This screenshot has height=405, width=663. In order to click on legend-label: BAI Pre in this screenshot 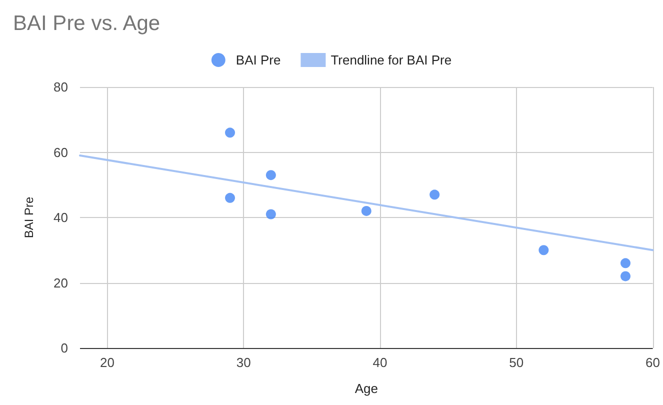, I will do `click(258, 60)`.